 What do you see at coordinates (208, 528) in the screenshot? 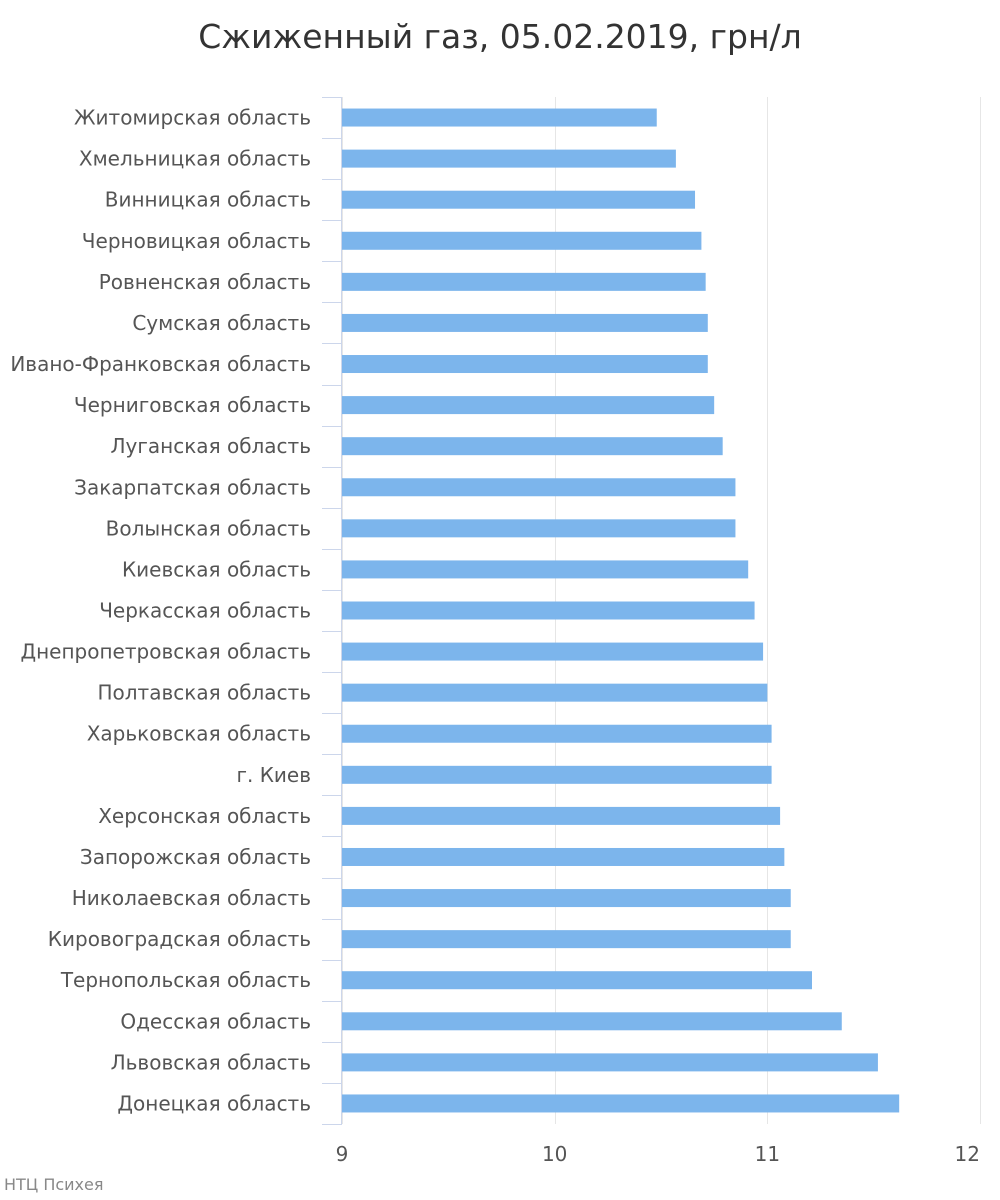
I see `category-label-10: Волынская область` at bounding box center [208, 528].